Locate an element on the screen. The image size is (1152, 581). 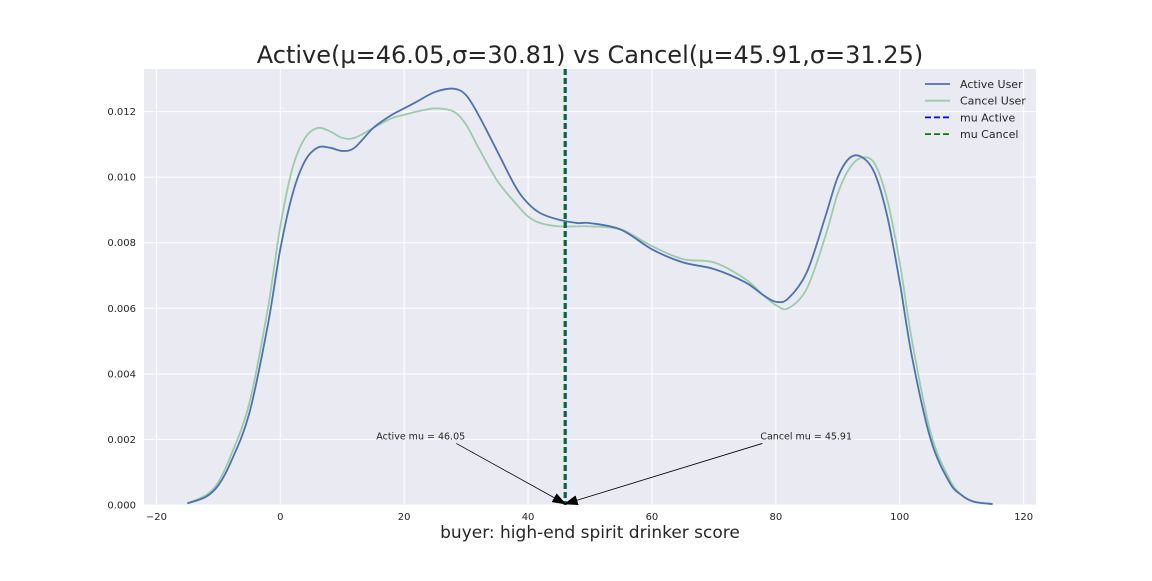
x-tick-label: 60 is located at coordinates (652, 517).